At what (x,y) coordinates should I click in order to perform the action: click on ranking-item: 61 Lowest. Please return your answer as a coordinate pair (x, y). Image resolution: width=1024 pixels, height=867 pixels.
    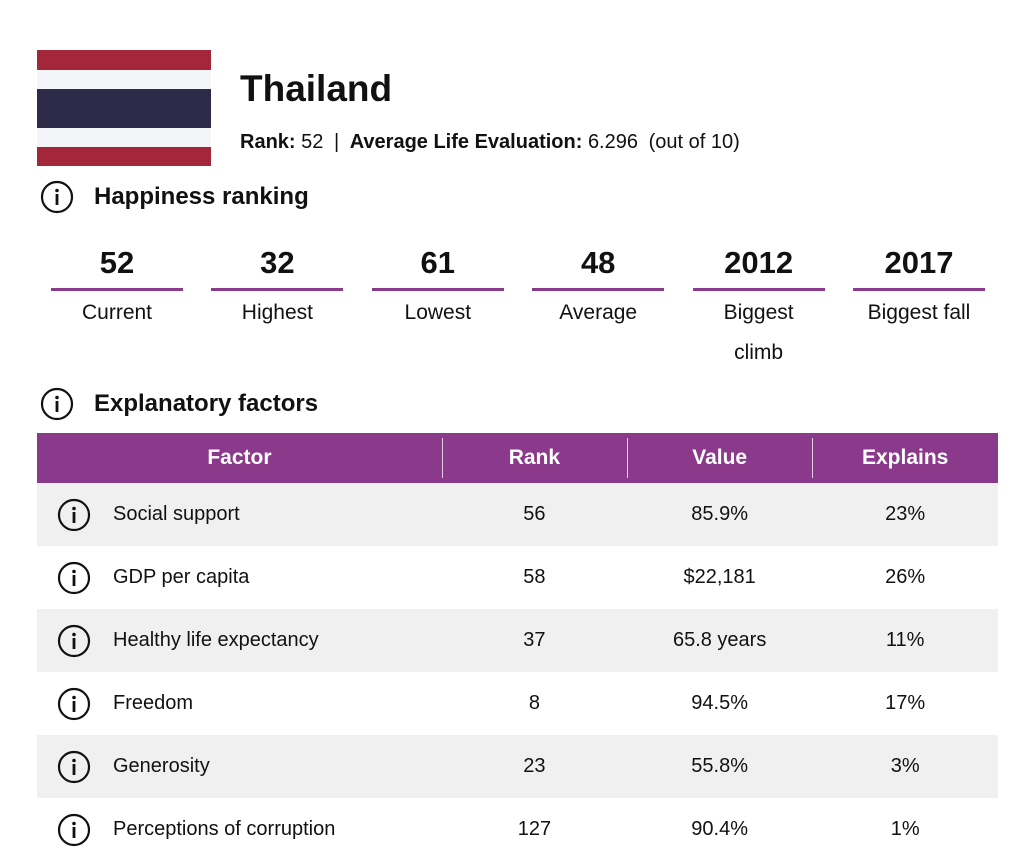
    Looking at the image, I should click on (437, 288).